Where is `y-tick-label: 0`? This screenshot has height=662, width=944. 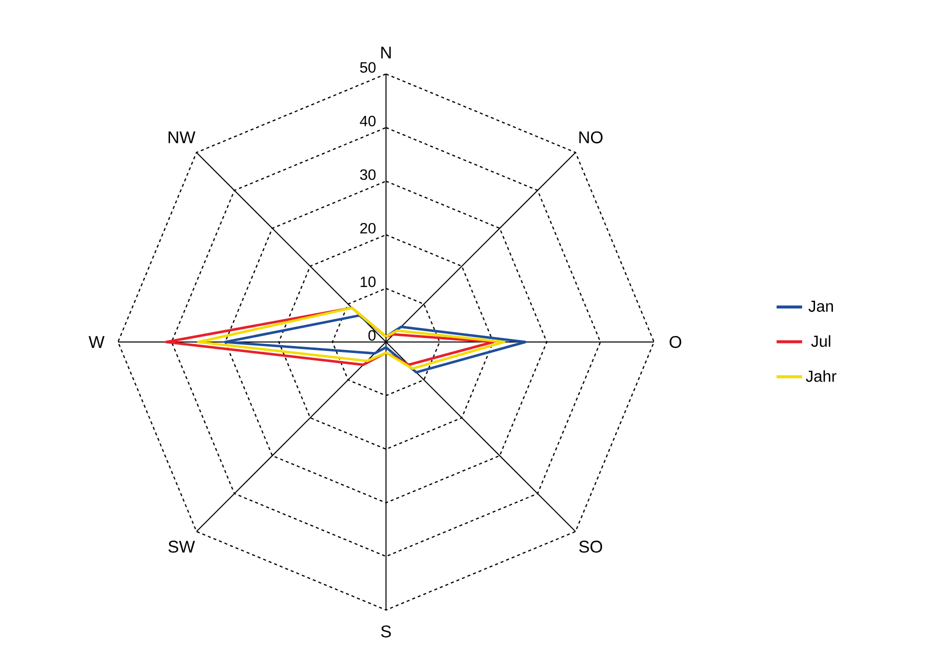
y-tick-label: 0 is located at coordinates (372, 335).